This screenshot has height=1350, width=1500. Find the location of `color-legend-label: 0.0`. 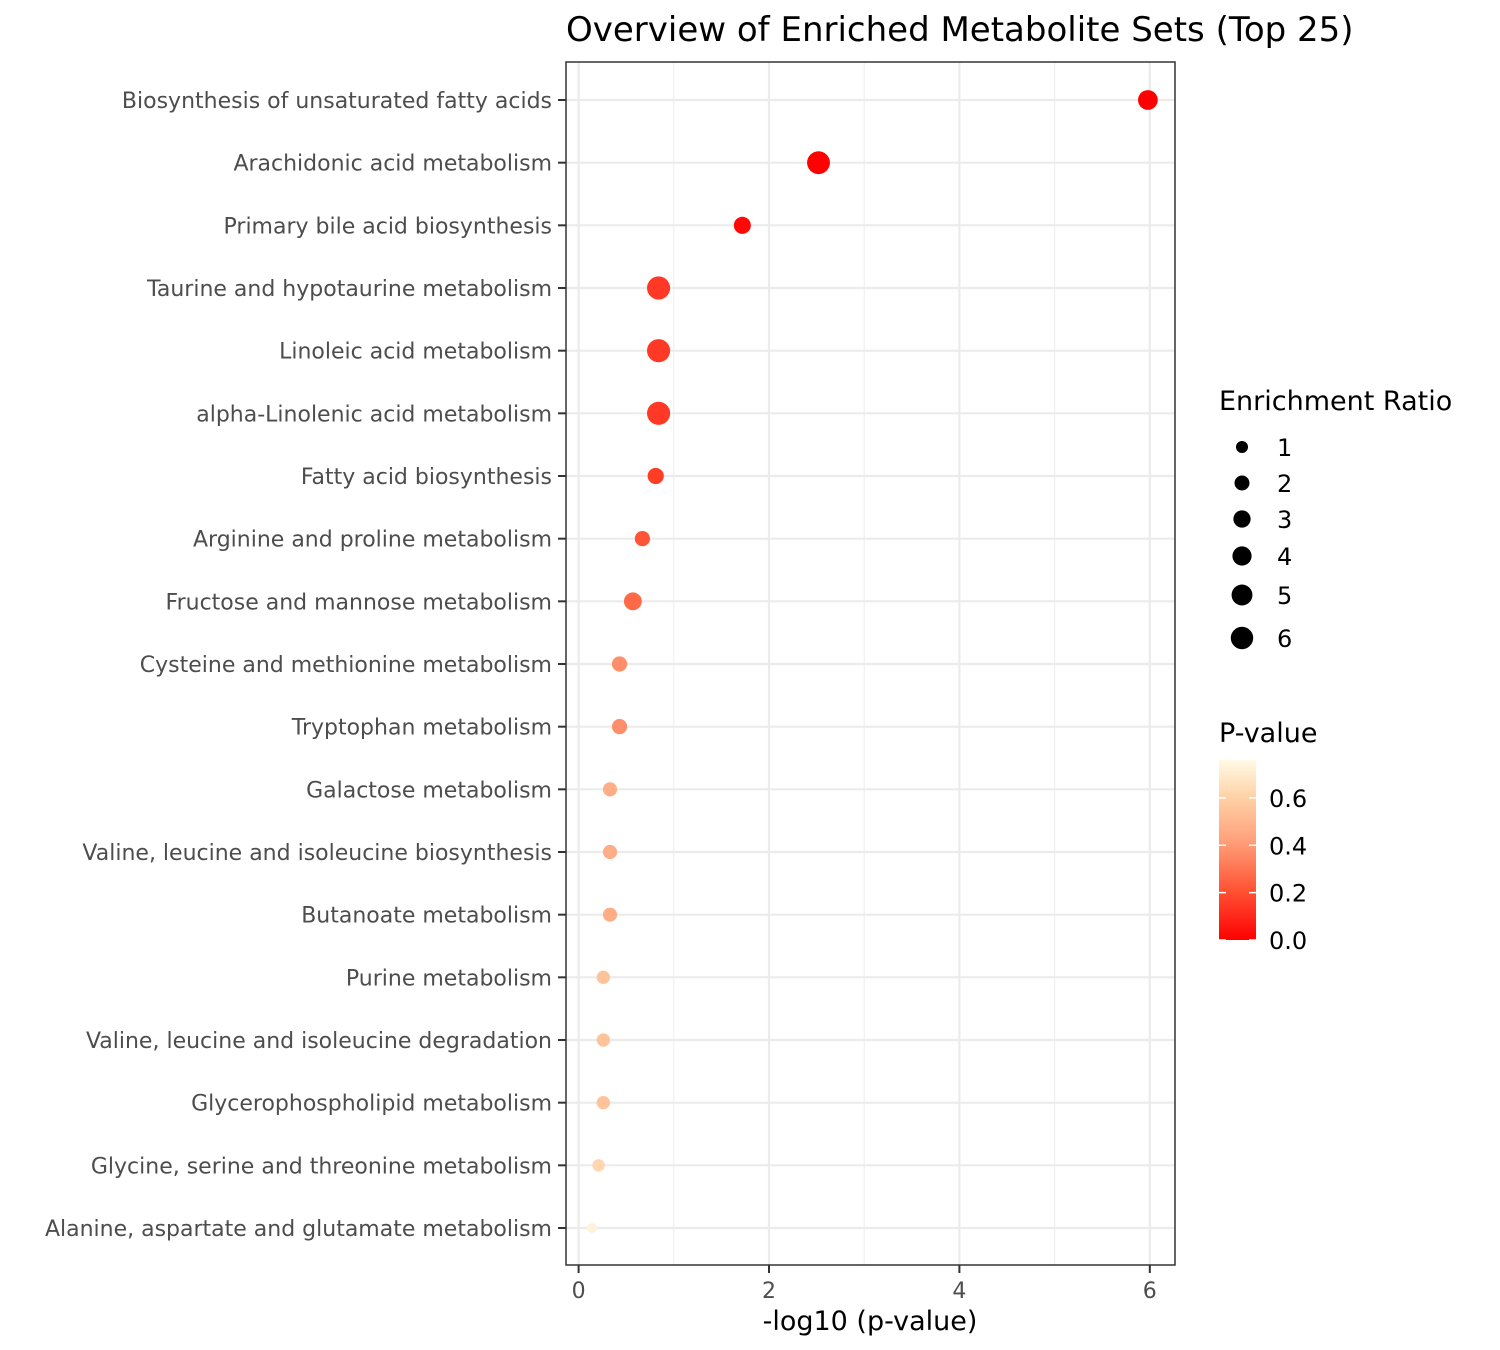

color-legend-label: 0.0 is located at coordinates (1288, 941).